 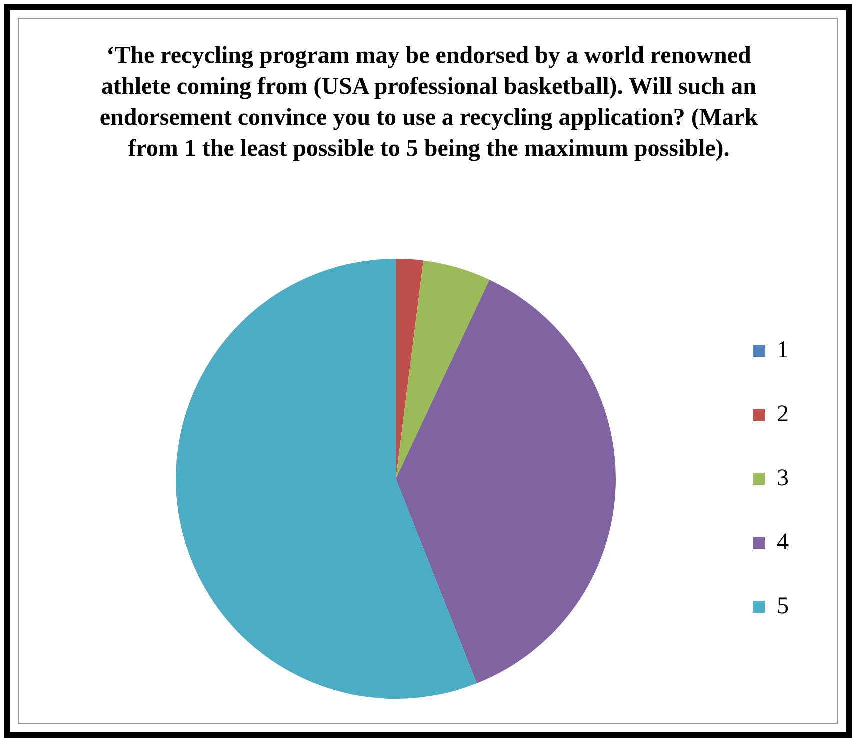 What do you see at coordinates (783, 350) in the screenshot?
I see `legend-label: 1` at bounding box center [783, 350].